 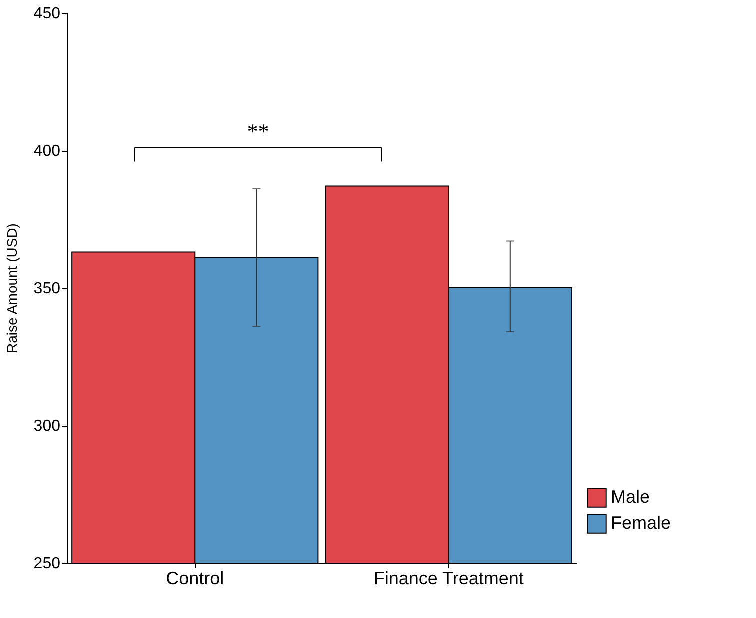 What do you see at coordinates (12, 289) in the screenshot?
I see `y-axis-title: Raise Amount (USD)` at bounding box center [12, 289].